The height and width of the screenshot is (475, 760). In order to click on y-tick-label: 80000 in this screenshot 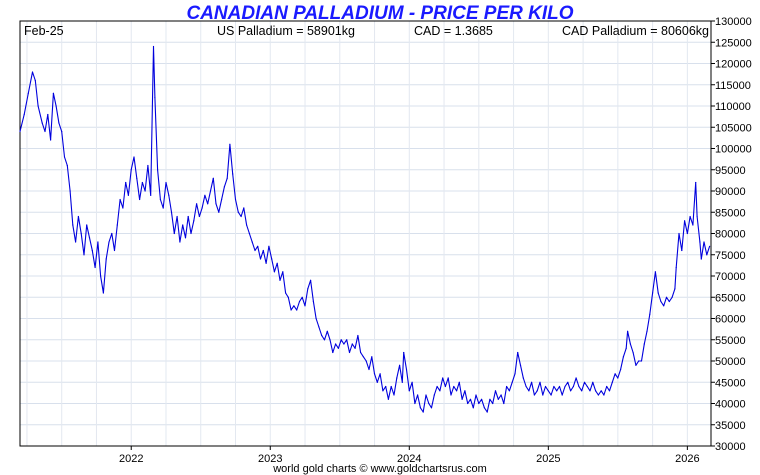, I will do `click(730, 235)`.